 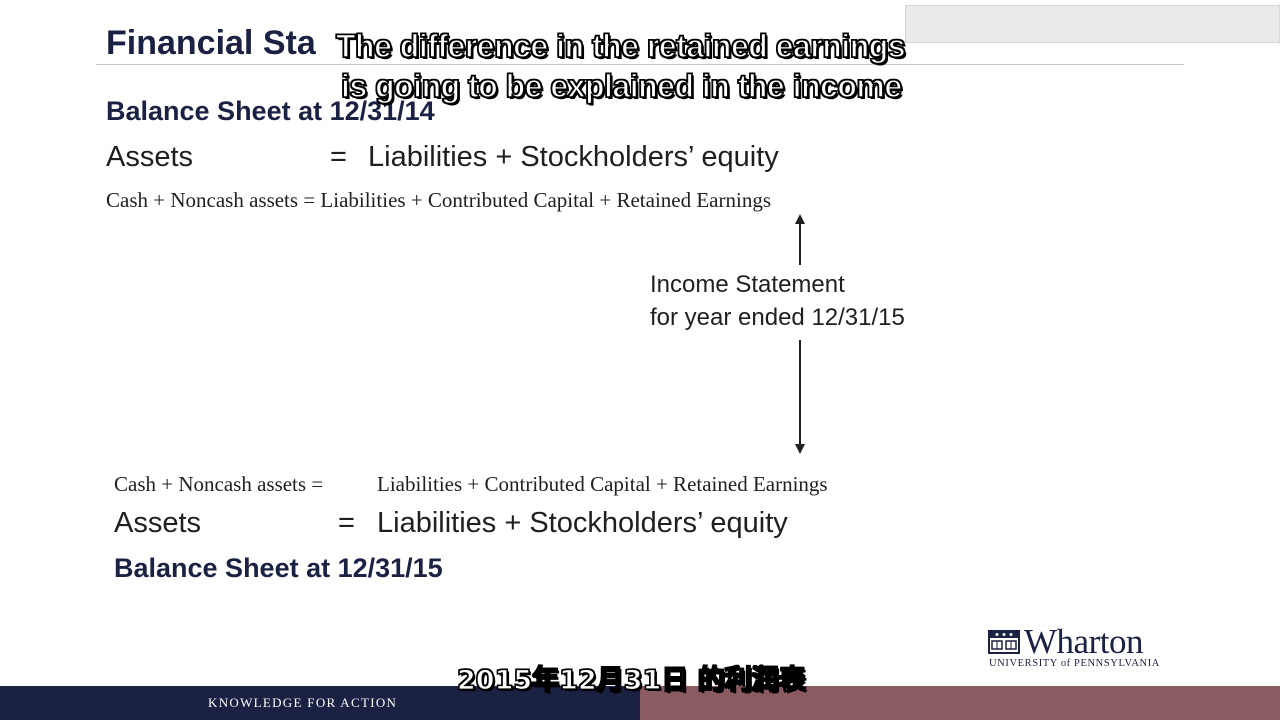 I want to click on down-arrow-icon, so click(x=800, y=397).